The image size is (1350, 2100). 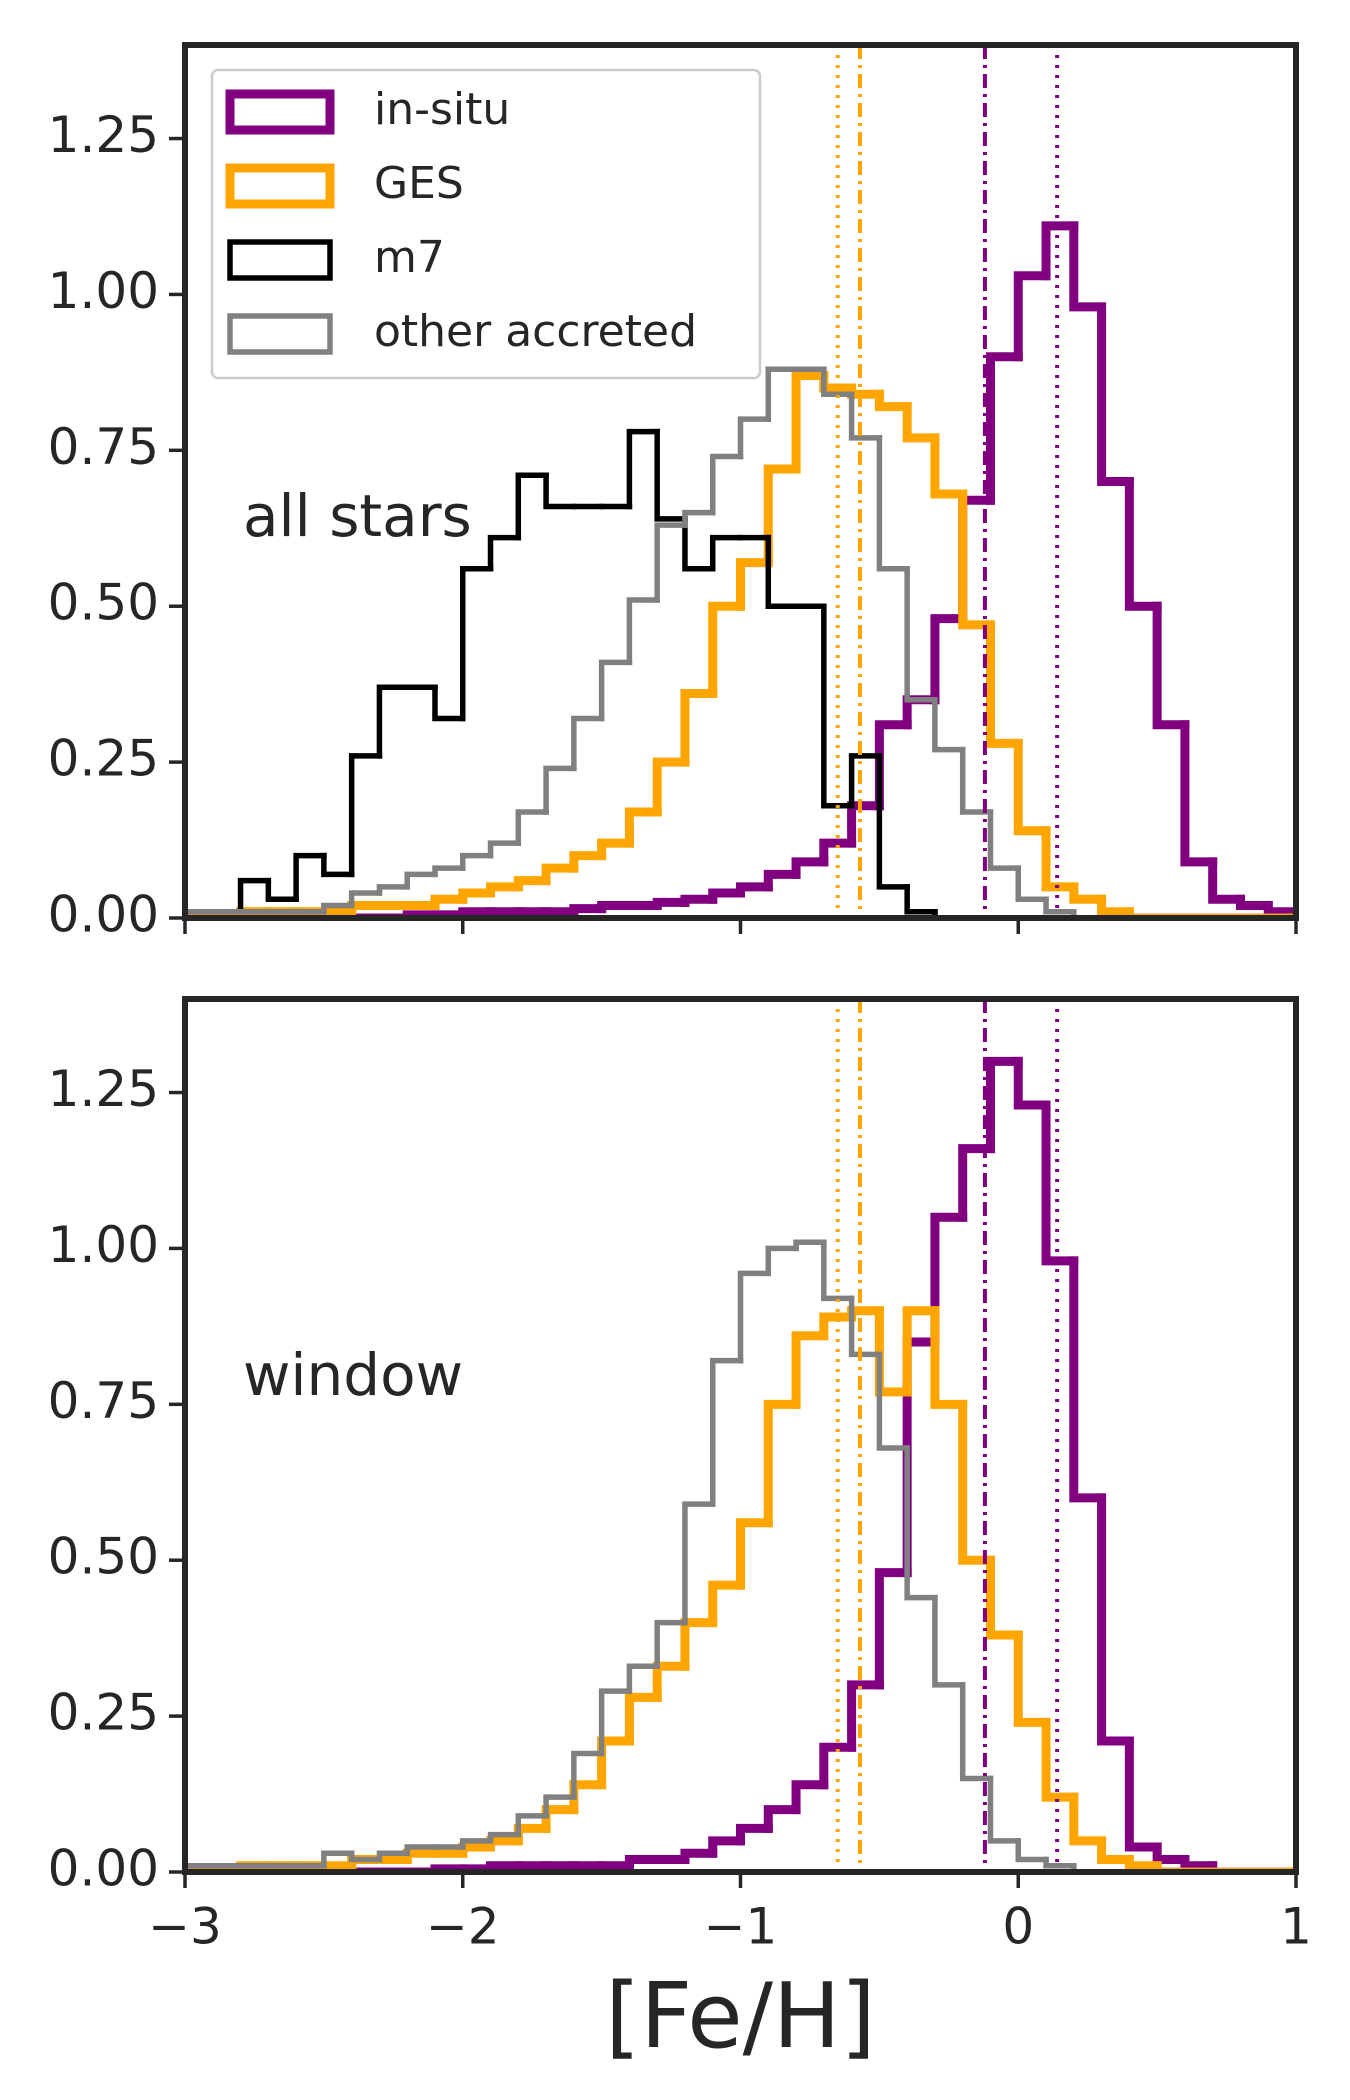 What do you see at coordinates (185, 1927) in the screenshot?
I see `x-tick-label: −3` at bounding box center [185, 1927].